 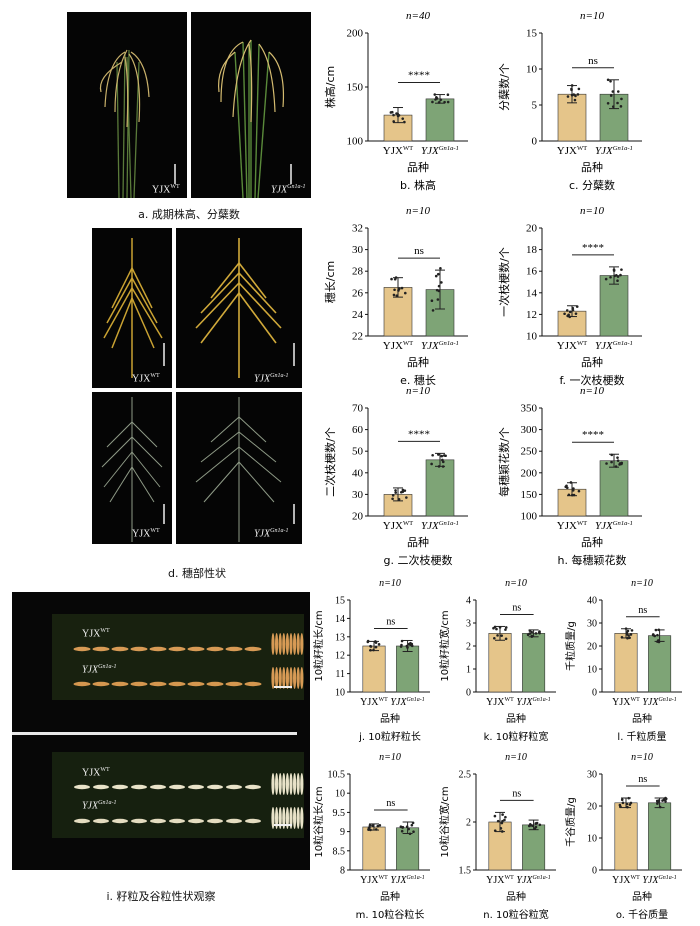 What do you see at coordinates (468, 624) in the screenshot?
I see `y-tick-label: 3` at bounding box center [468, 624].